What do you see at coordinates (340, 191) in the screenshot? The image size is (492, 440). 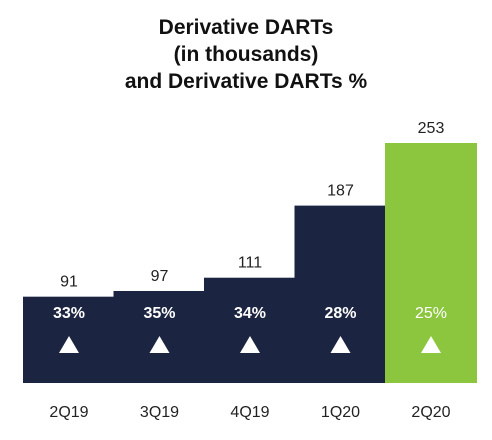 I see `value-label-1Q20: 187` at bounding box center [340, 191].